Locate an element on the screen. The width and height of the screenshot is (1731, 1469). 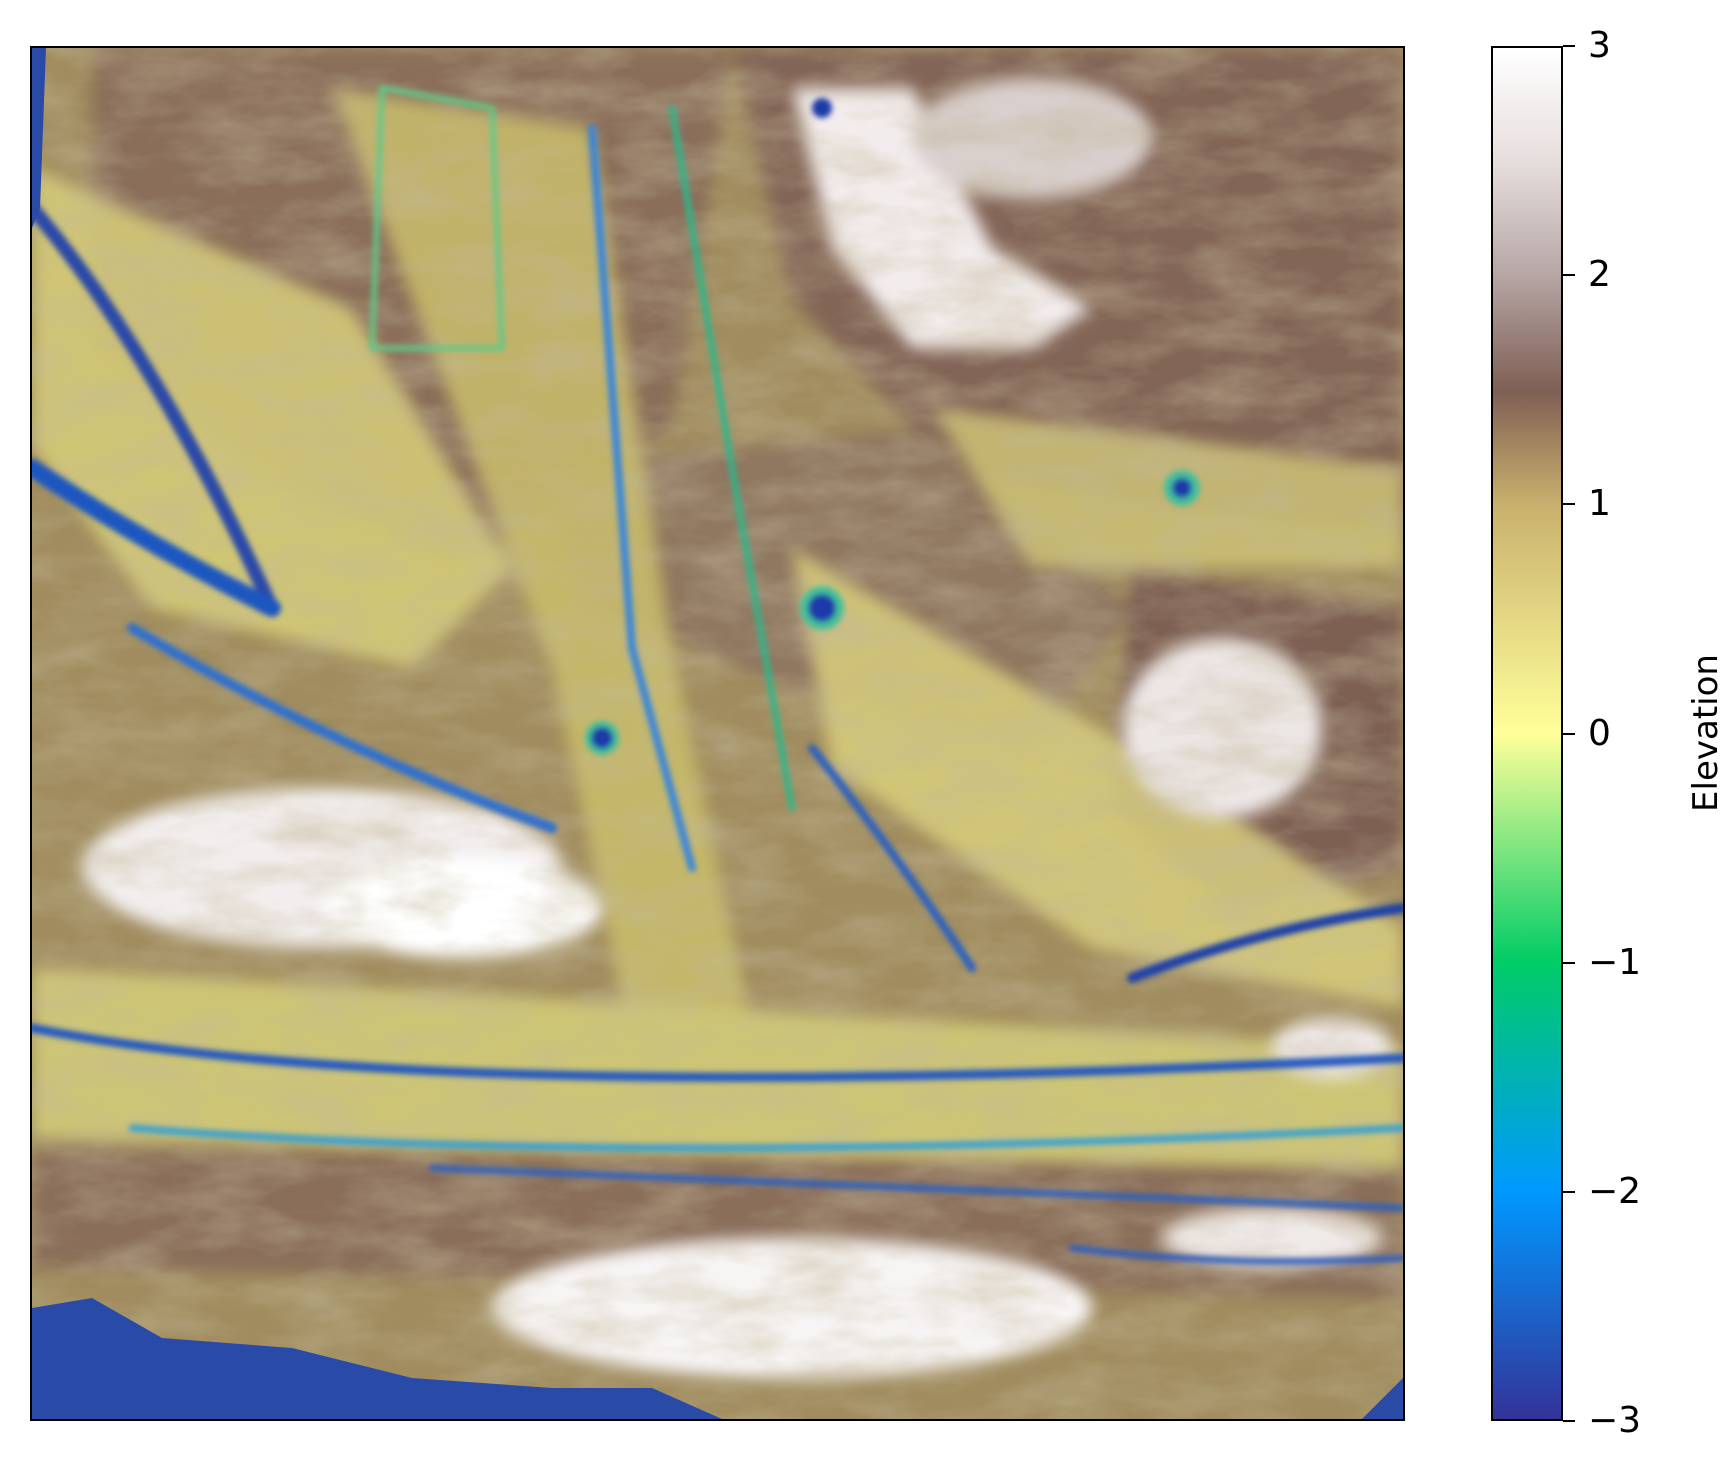
colorbar-tick-label: −1 is located at coordinates (1615, 962).